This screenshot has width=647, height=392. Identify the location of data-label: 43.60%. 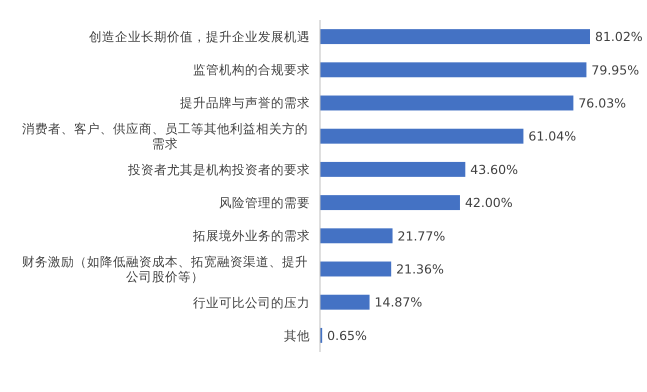
(494, 169).